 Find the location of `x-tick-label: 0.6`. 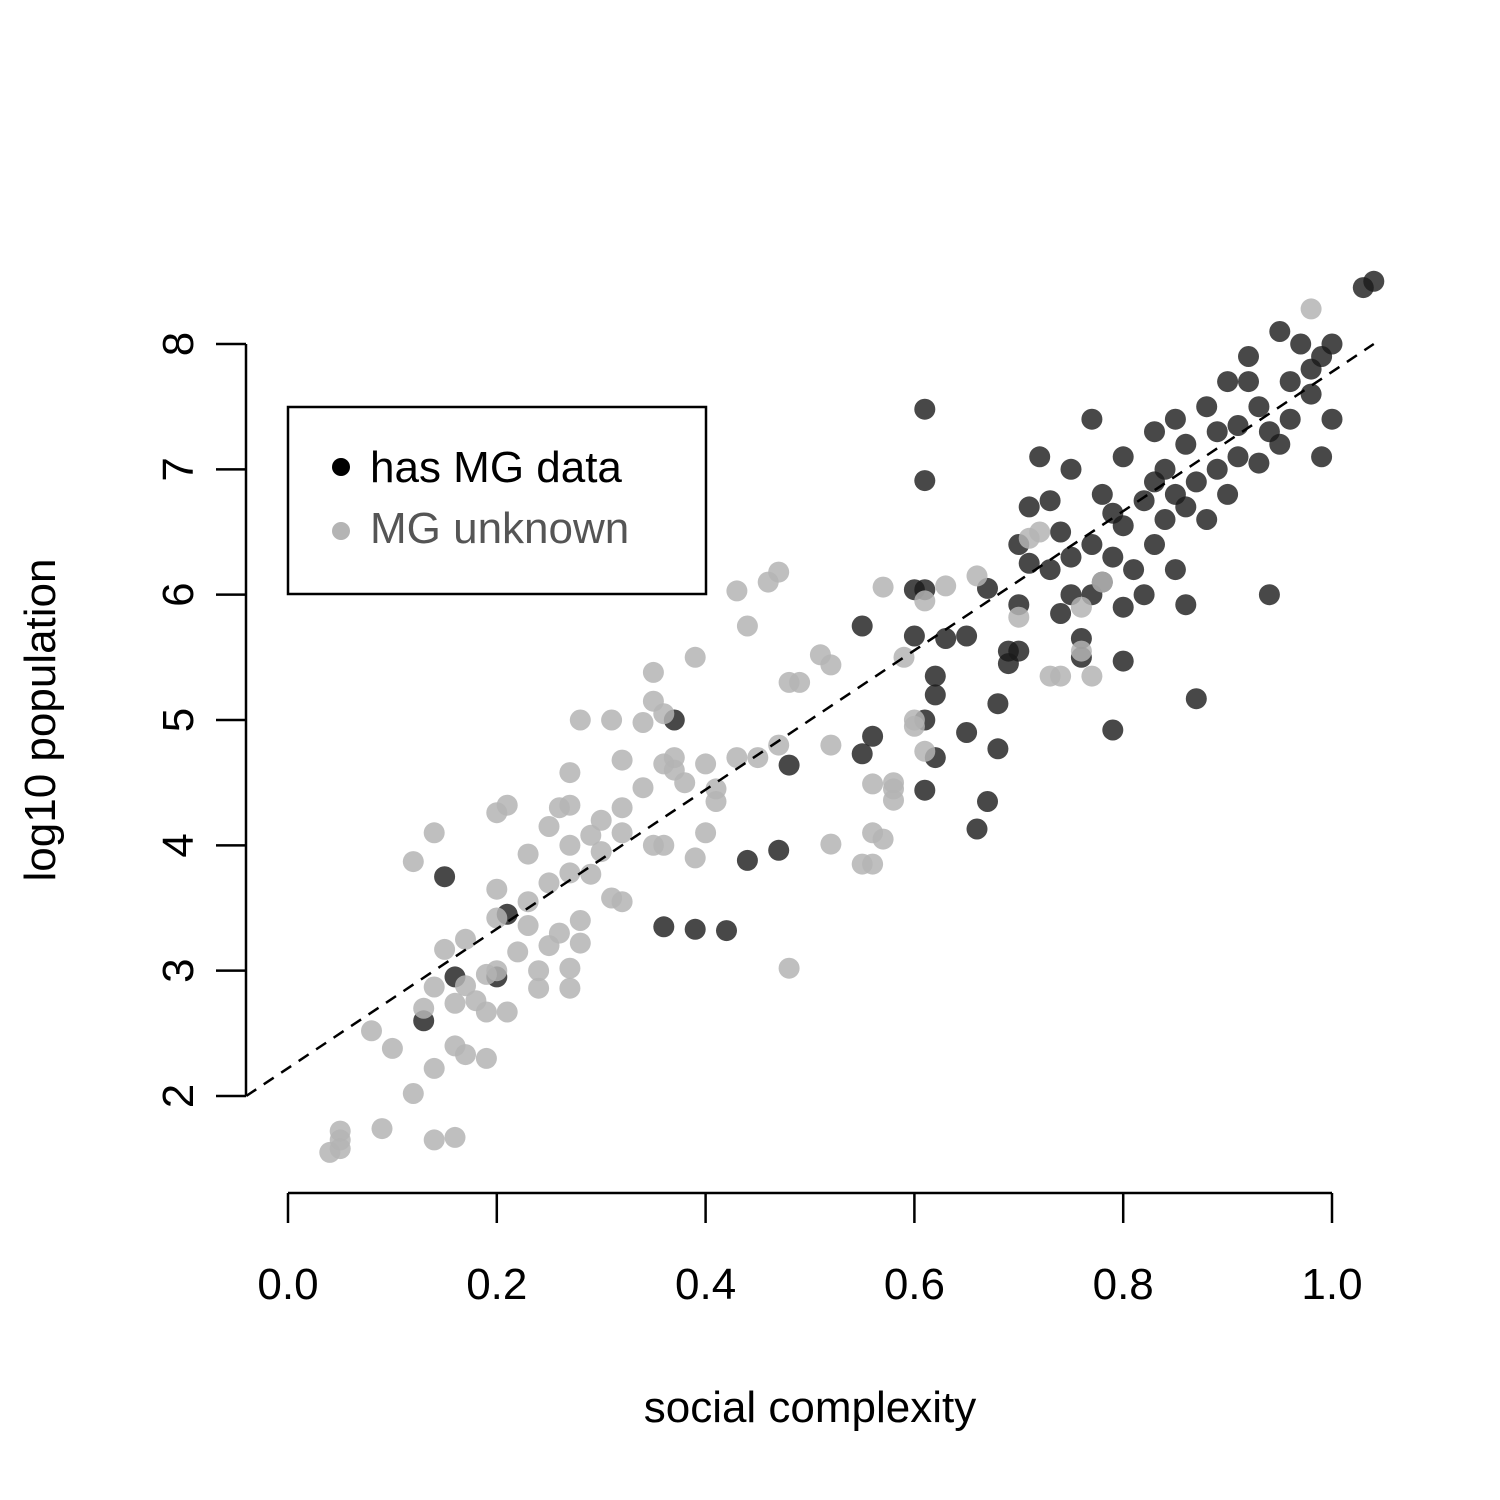

x-tick-label: 0.6 is located at coordinates (914, 1284).